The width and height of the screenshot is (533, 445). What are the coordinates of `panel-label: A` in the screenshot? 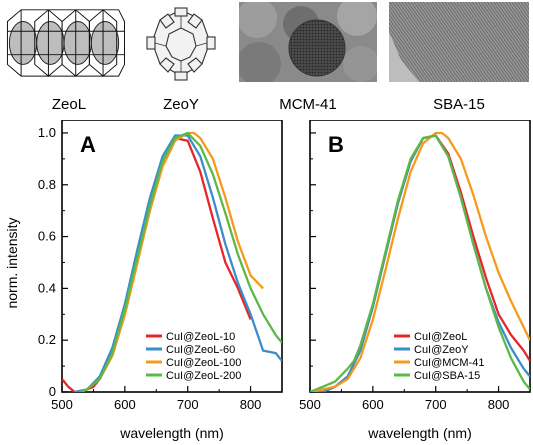 It's located at (88, 144).